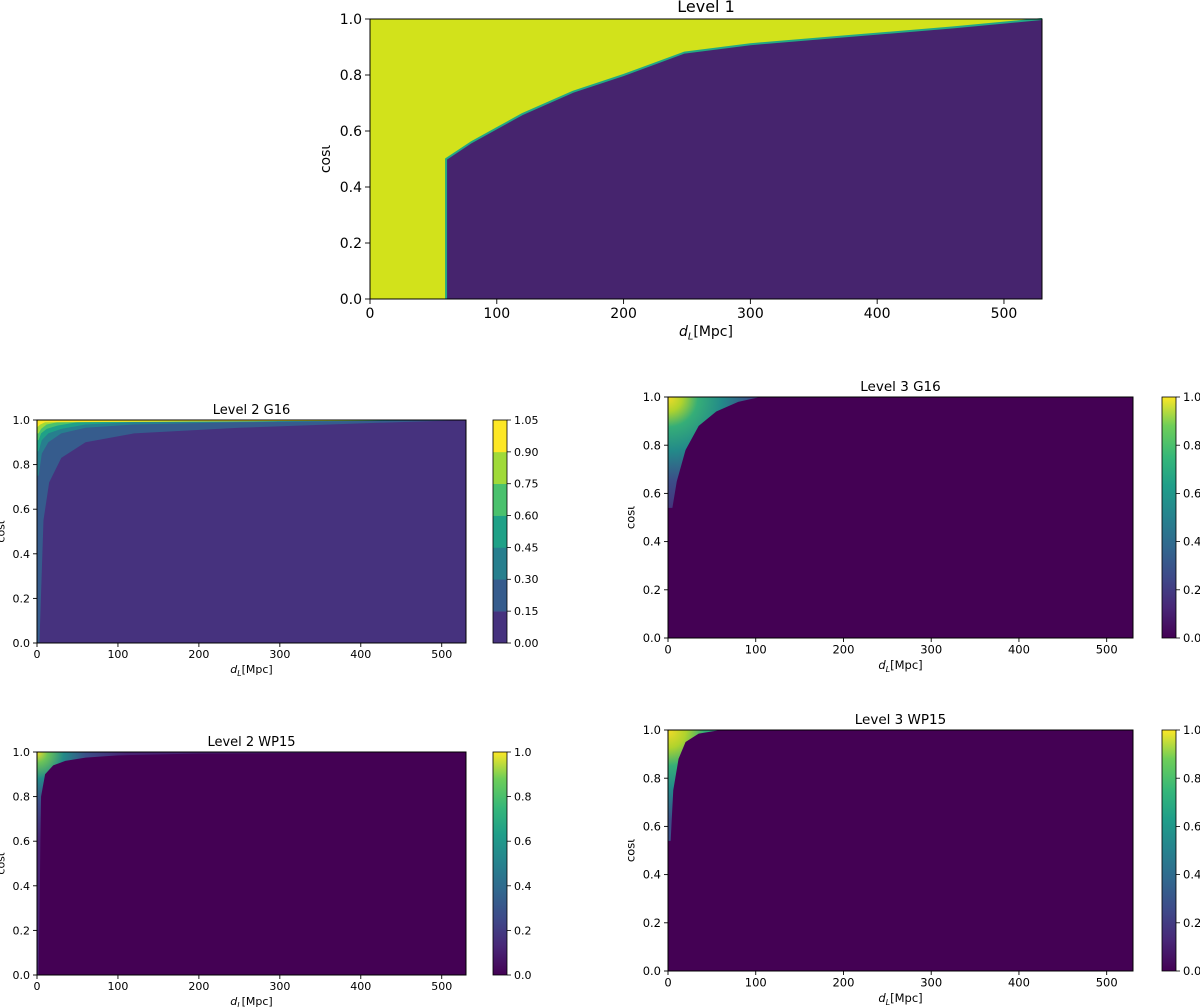 Image resolution: width=1200 pixels, height=1007 pixels. What do you see at coordinates (526, 547) in the screenshot?
I see `colorbar-tick-label: 0.45` at bounding box center [526, 547].